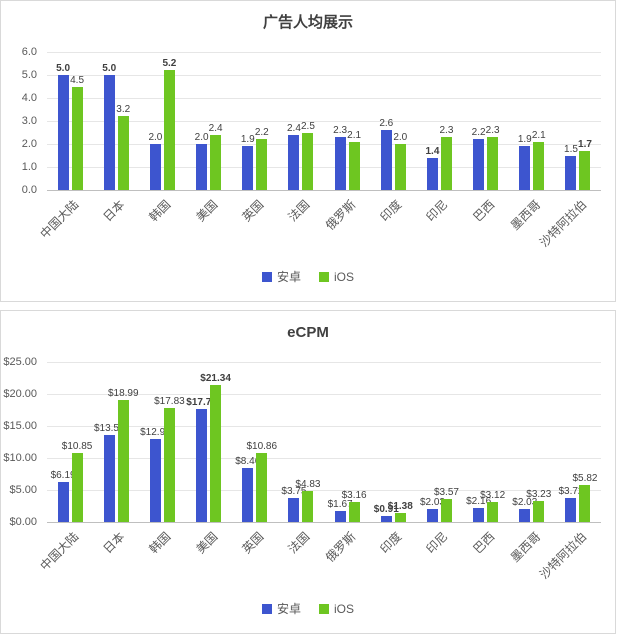  I want to click on y-tick-label: $20.00, so click(20, 394).